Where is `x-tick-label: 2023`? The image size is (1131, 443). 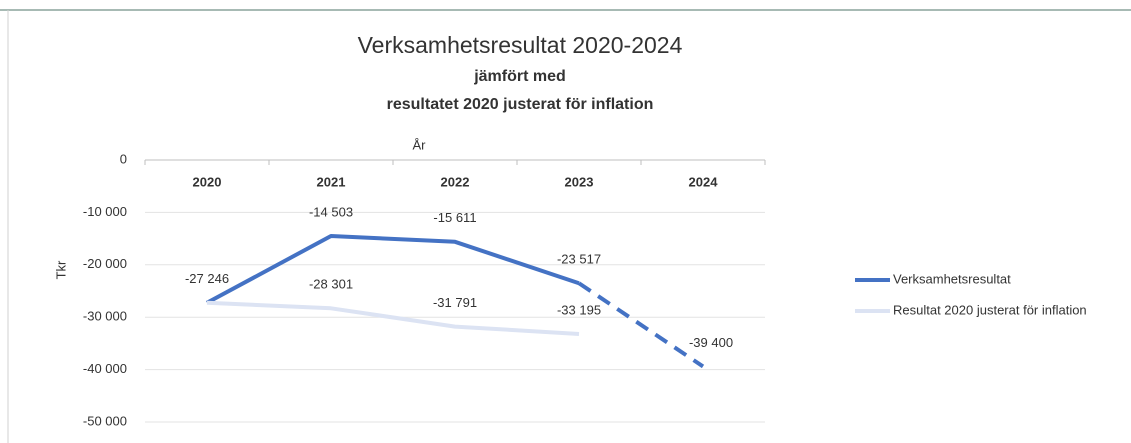 x-tick-label: 2023 is located at coordinates (579, 181).